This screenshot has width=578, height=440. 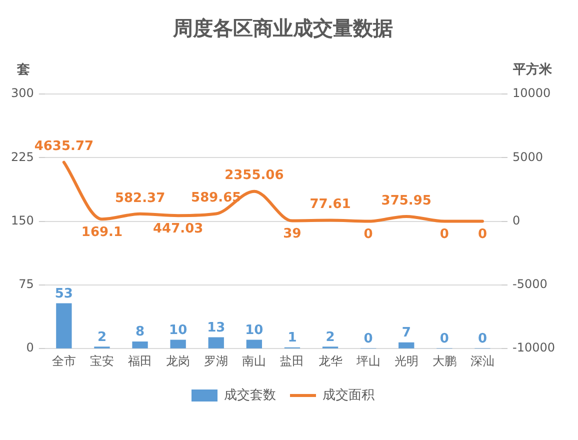 I want to click on x-tick-label: 罗湖, so click(x=216, y=361).